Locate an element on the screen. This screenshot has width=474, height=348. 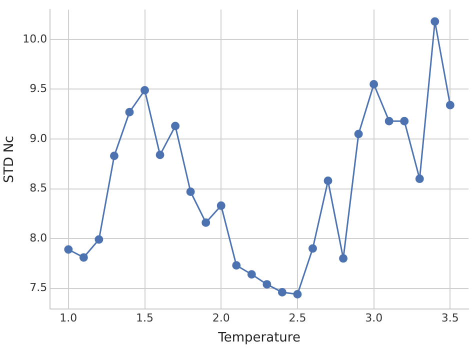
x-tick-label: 2.0 is located at coordinates (221, 318).